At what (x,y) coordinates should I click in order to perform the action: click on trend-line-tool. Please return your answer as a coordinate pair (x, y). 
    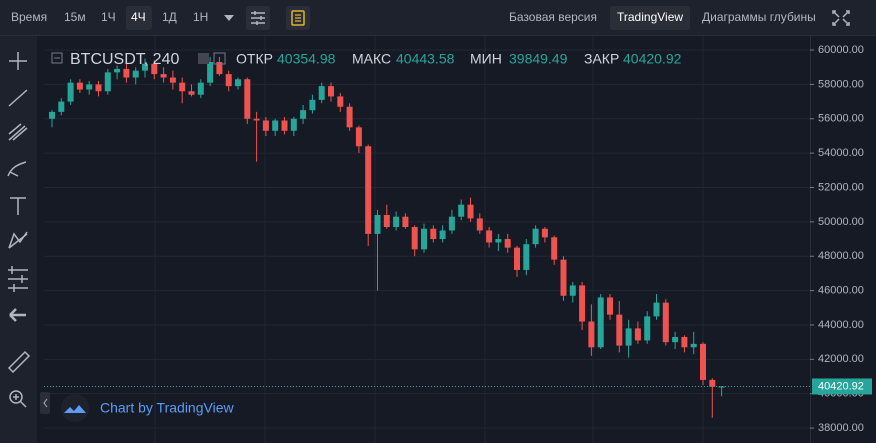
    Looking at the image, I should click on (18, 98).